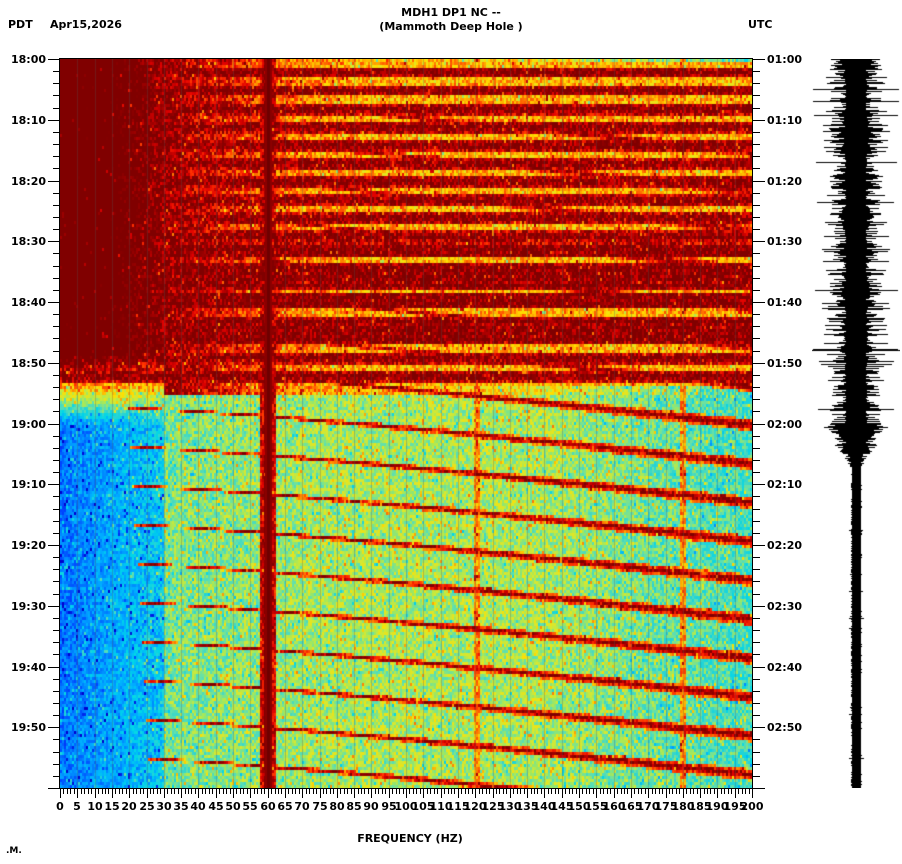 The image size is (902, 864). Describe the element at coordinates (752, 424) in the screenshot. I see `plot-border-right` at that location.